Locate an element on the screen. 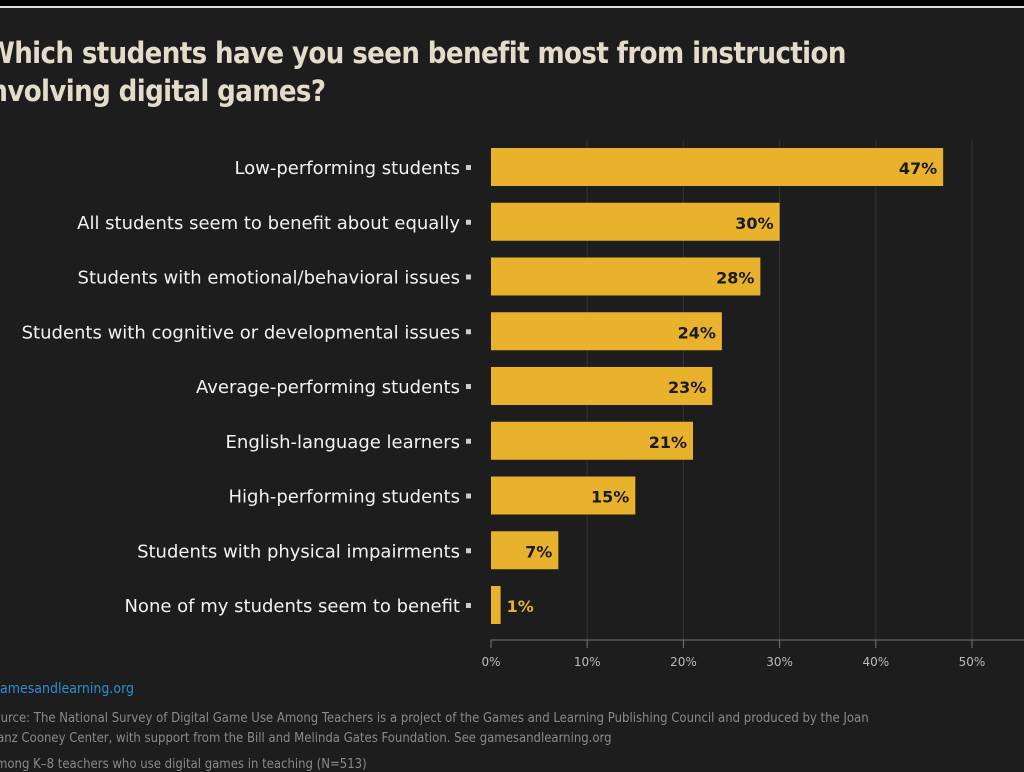  x-tick-label: 0% is located at coordinates (490, 662).